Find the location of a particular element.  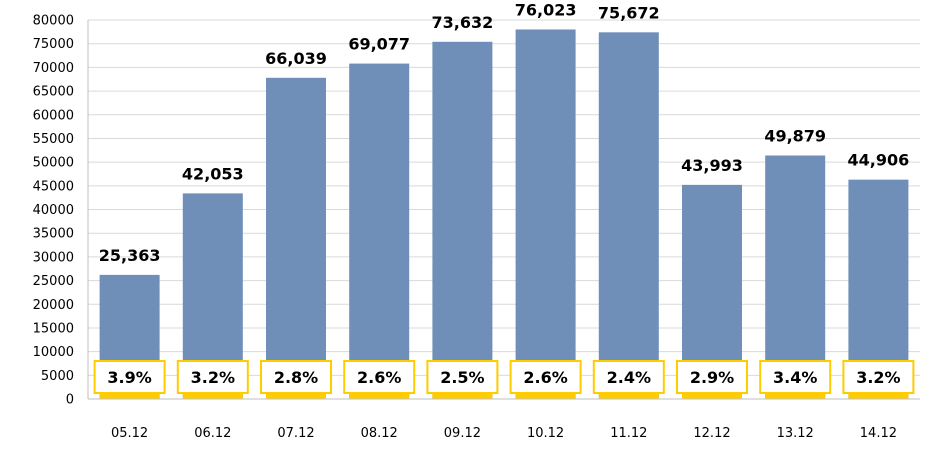

x-tick-label: 10.12 is located at coordinates (545, 433).